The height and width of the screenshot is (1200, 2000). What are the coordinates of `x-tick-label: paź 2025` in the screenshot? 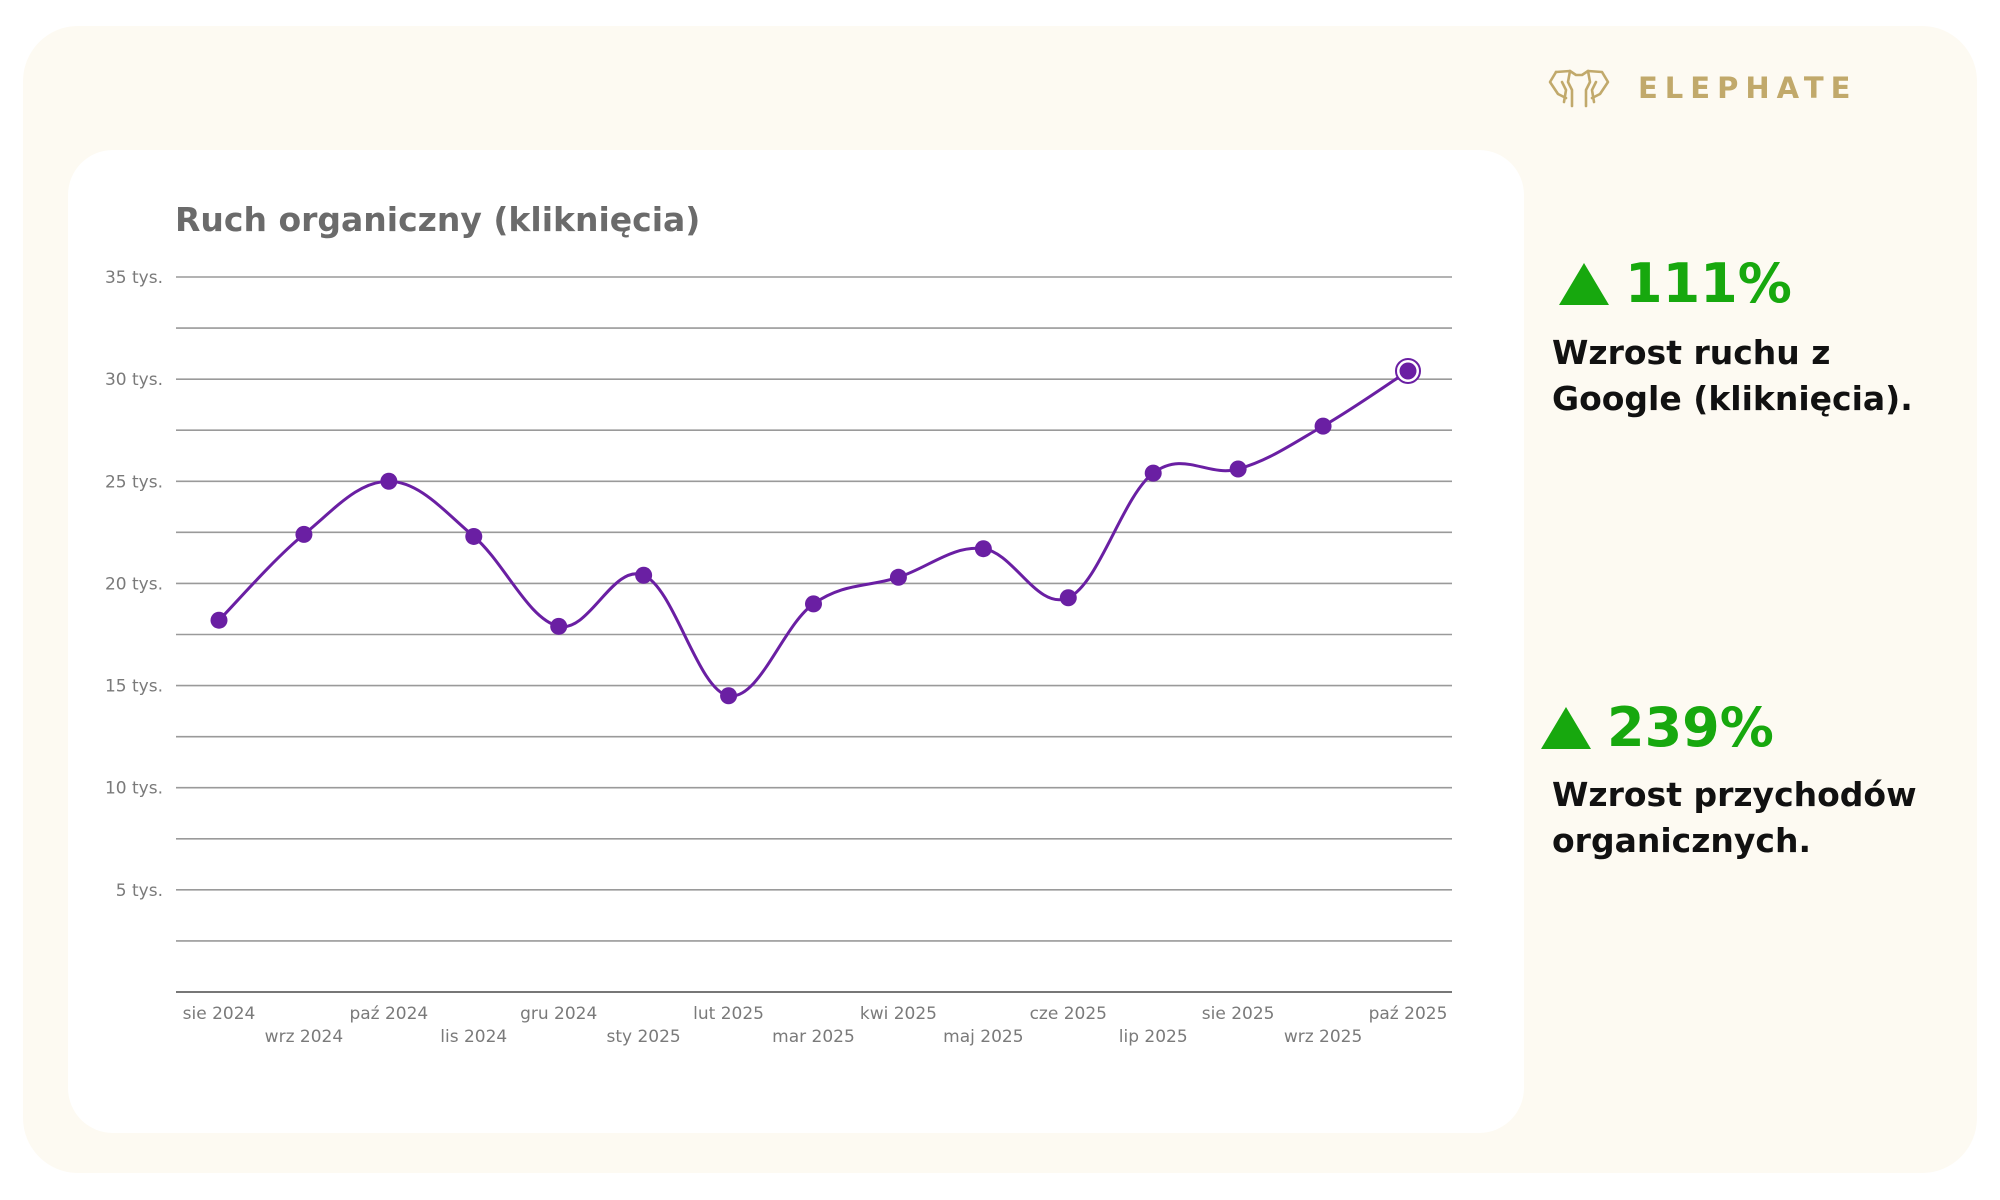 It's located at (1408, 1014).